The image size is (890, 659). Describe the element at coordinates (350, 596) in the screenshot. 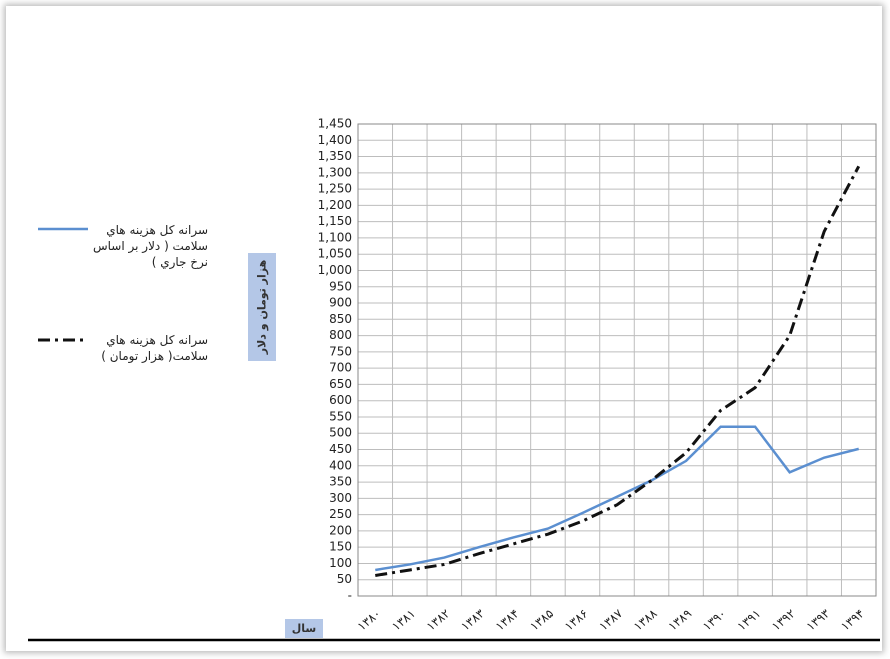

I see `y-tick-label: -` at that location.